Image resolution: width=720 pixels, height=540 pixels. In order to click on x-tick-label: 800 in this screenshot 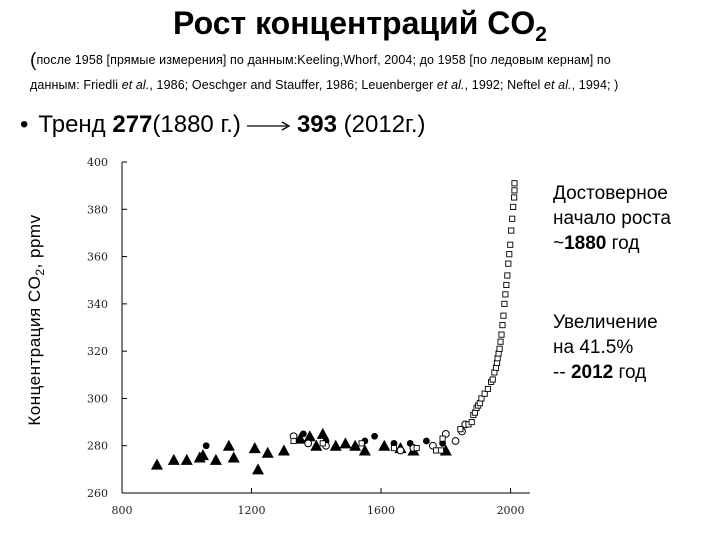, I will do `click(122, 510)`.